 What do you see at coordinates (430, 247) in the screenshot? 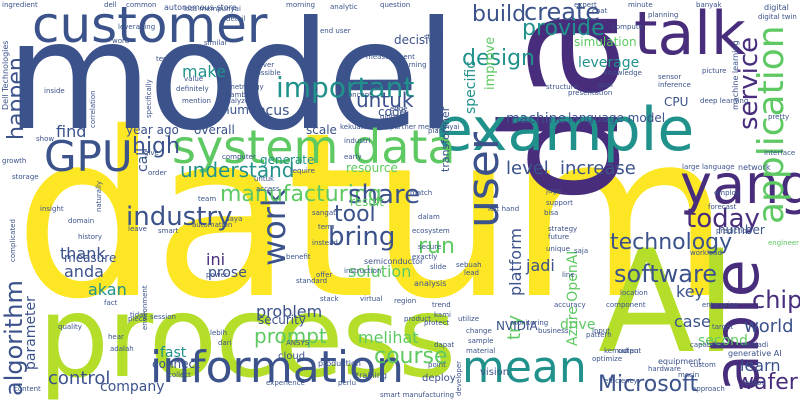
I see `word-secure: secure` at bounding box center [430, 247].